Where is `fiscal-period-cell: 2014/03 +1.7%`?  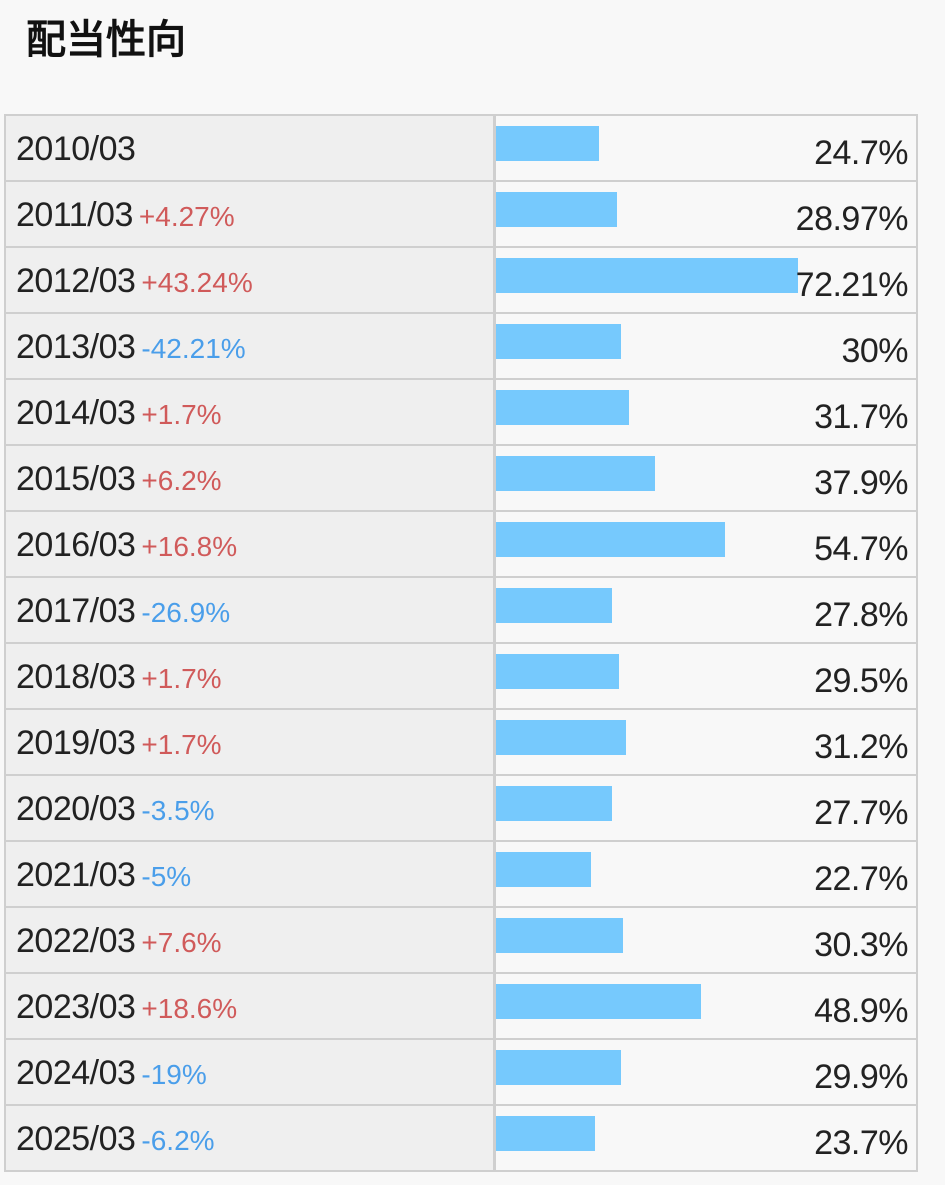
fiscal-period-cell: 2014/03 +1.7% is located at coordinates (249, 412).